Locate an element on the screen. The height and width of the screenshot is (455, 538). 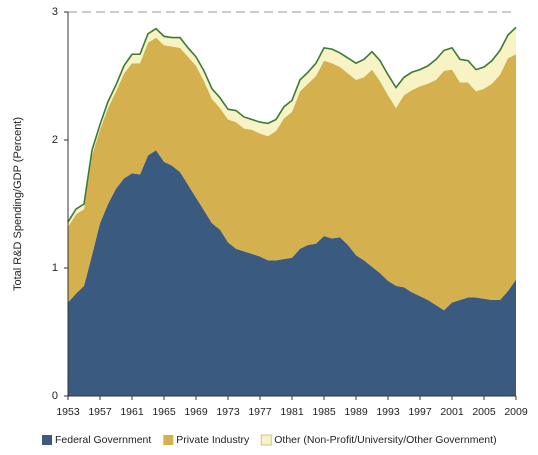
x-tick-label: 2001 is located at coordinates (452, 412).